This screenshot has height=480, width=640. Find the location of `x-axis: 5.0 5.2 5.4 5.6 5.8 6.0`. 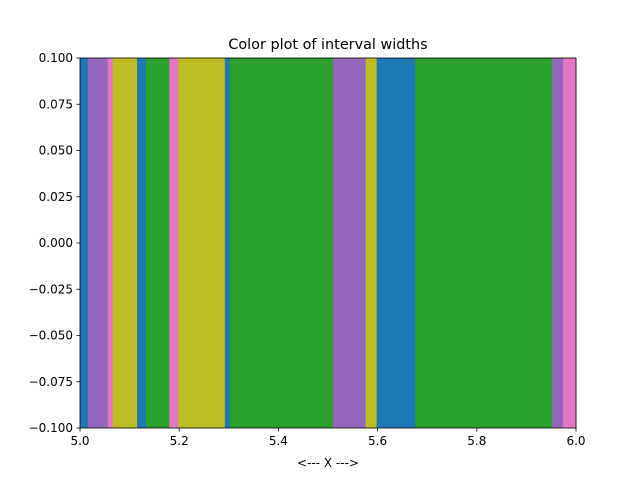

x-axis: 5.0 5.2 5.4 5.6 5.8 6.0 is located at coordinates (328, 438).